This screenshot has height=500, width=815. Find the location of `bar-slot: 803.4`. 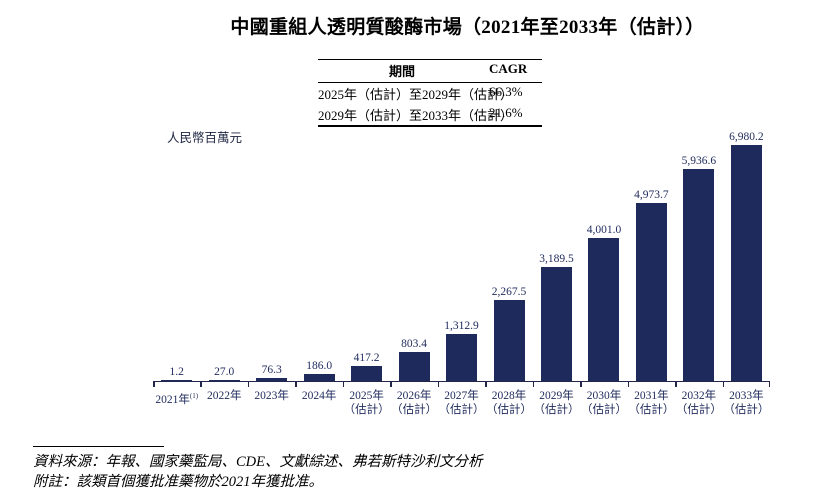

bar-slot: 803.4 is located at coordinates (413, 256).